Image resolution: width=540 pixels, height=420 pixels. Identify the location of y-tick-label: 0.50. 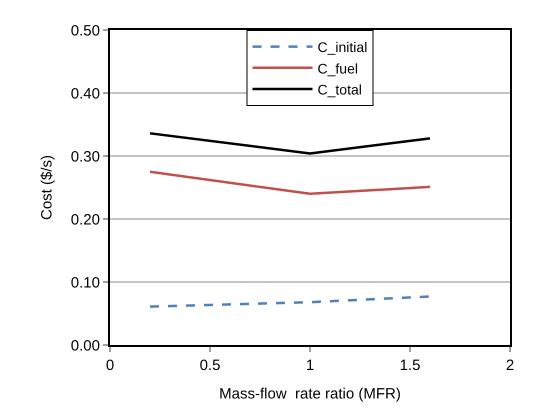
(85, 31).